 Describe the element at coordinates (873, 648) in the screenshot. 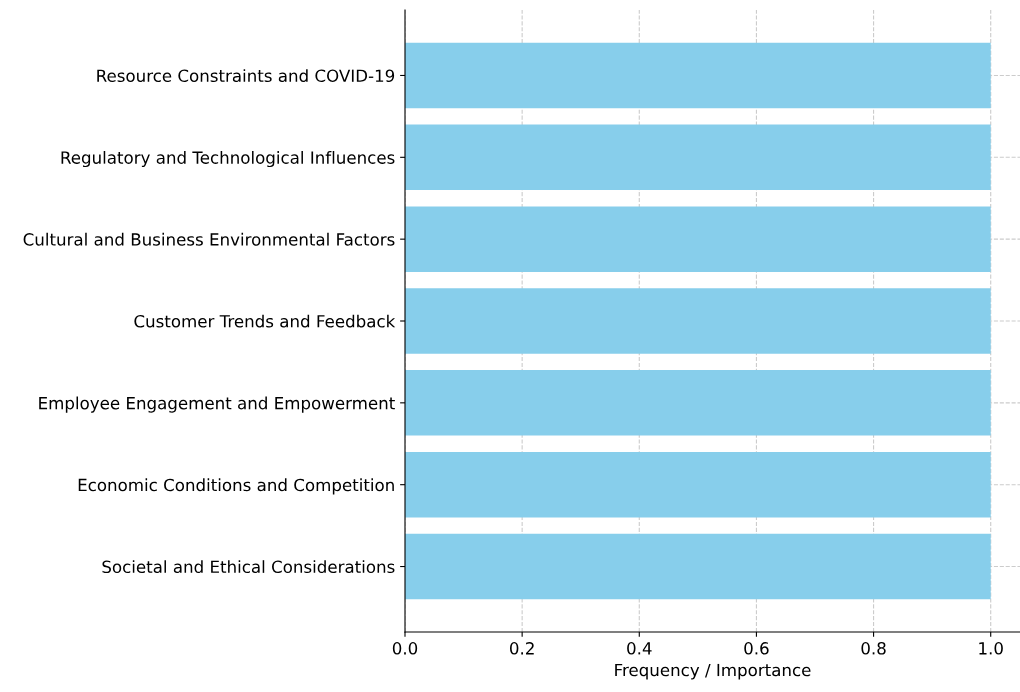

I see `x-tick-label: 0.8` at that location.